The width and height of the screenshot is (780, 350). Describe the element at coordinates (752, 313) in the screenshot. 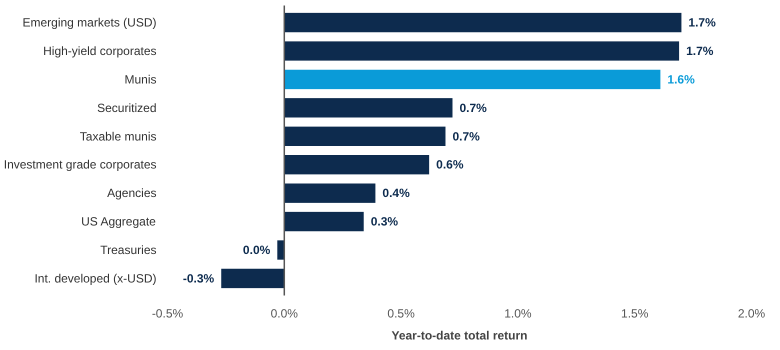

I see `x-tick-label: 2.0%` at that location.